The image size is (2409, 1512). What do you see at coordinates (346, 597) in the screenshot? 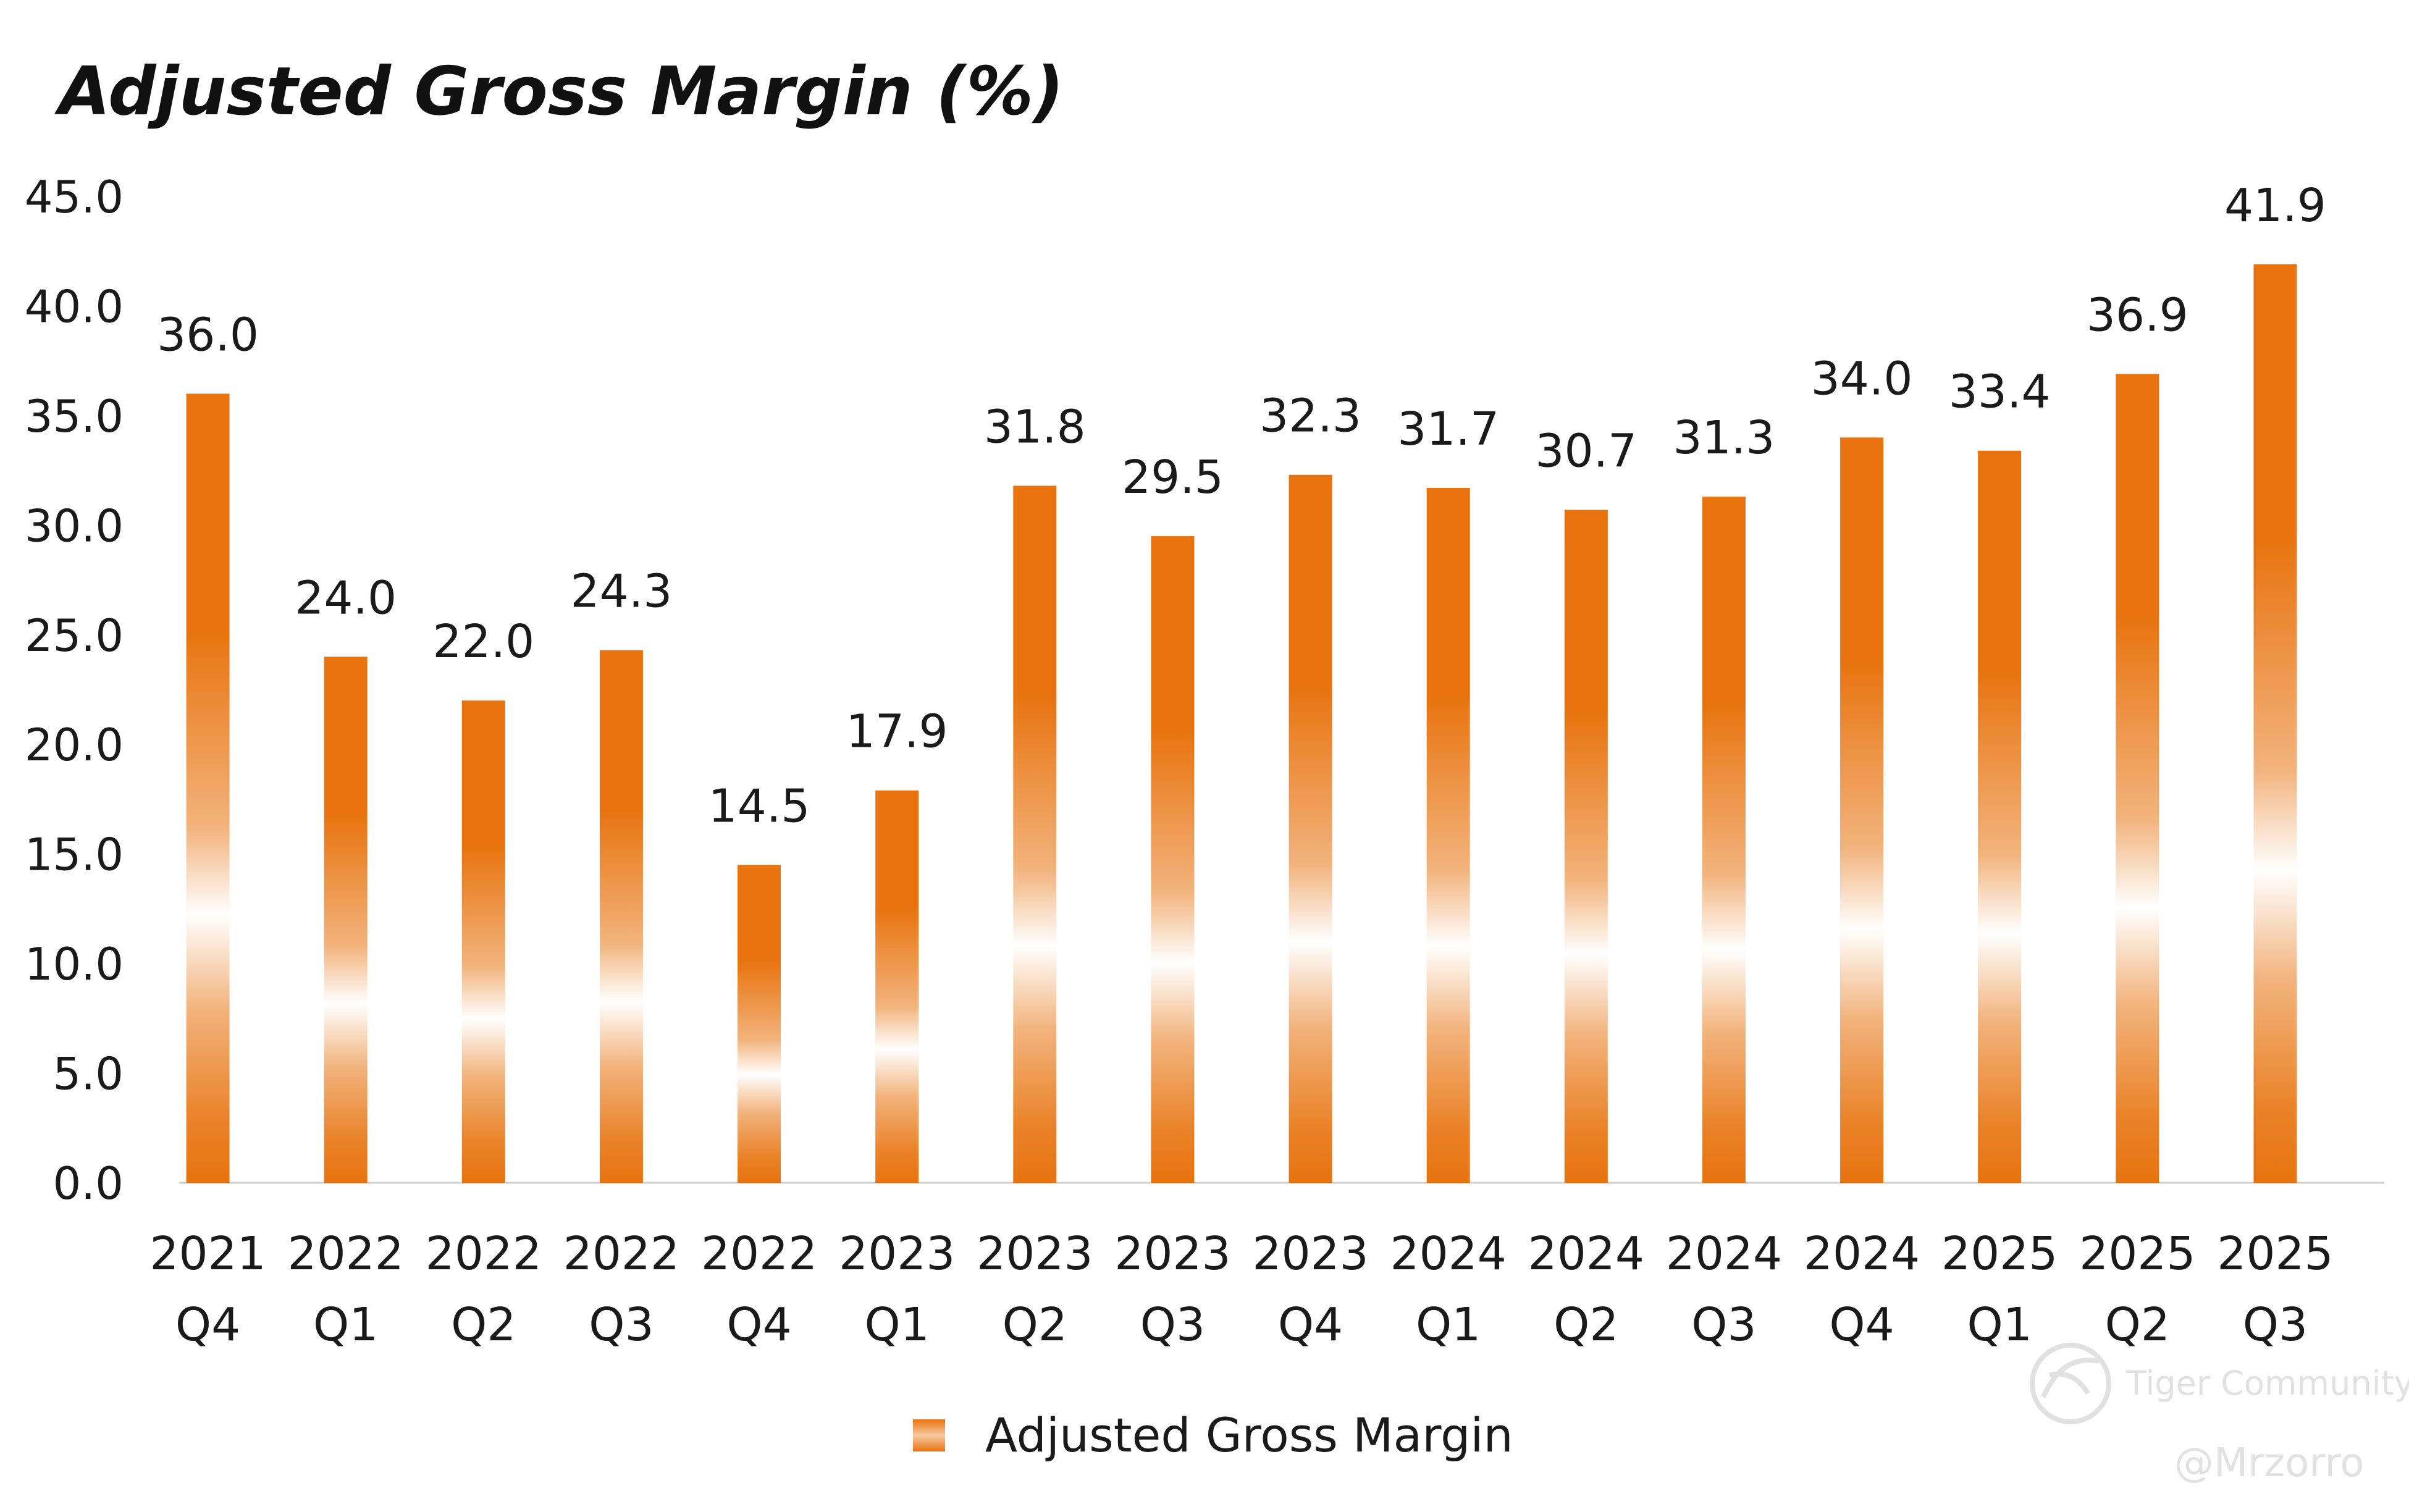
I see `data-label: 24.0` at bounding box center [346, 597].